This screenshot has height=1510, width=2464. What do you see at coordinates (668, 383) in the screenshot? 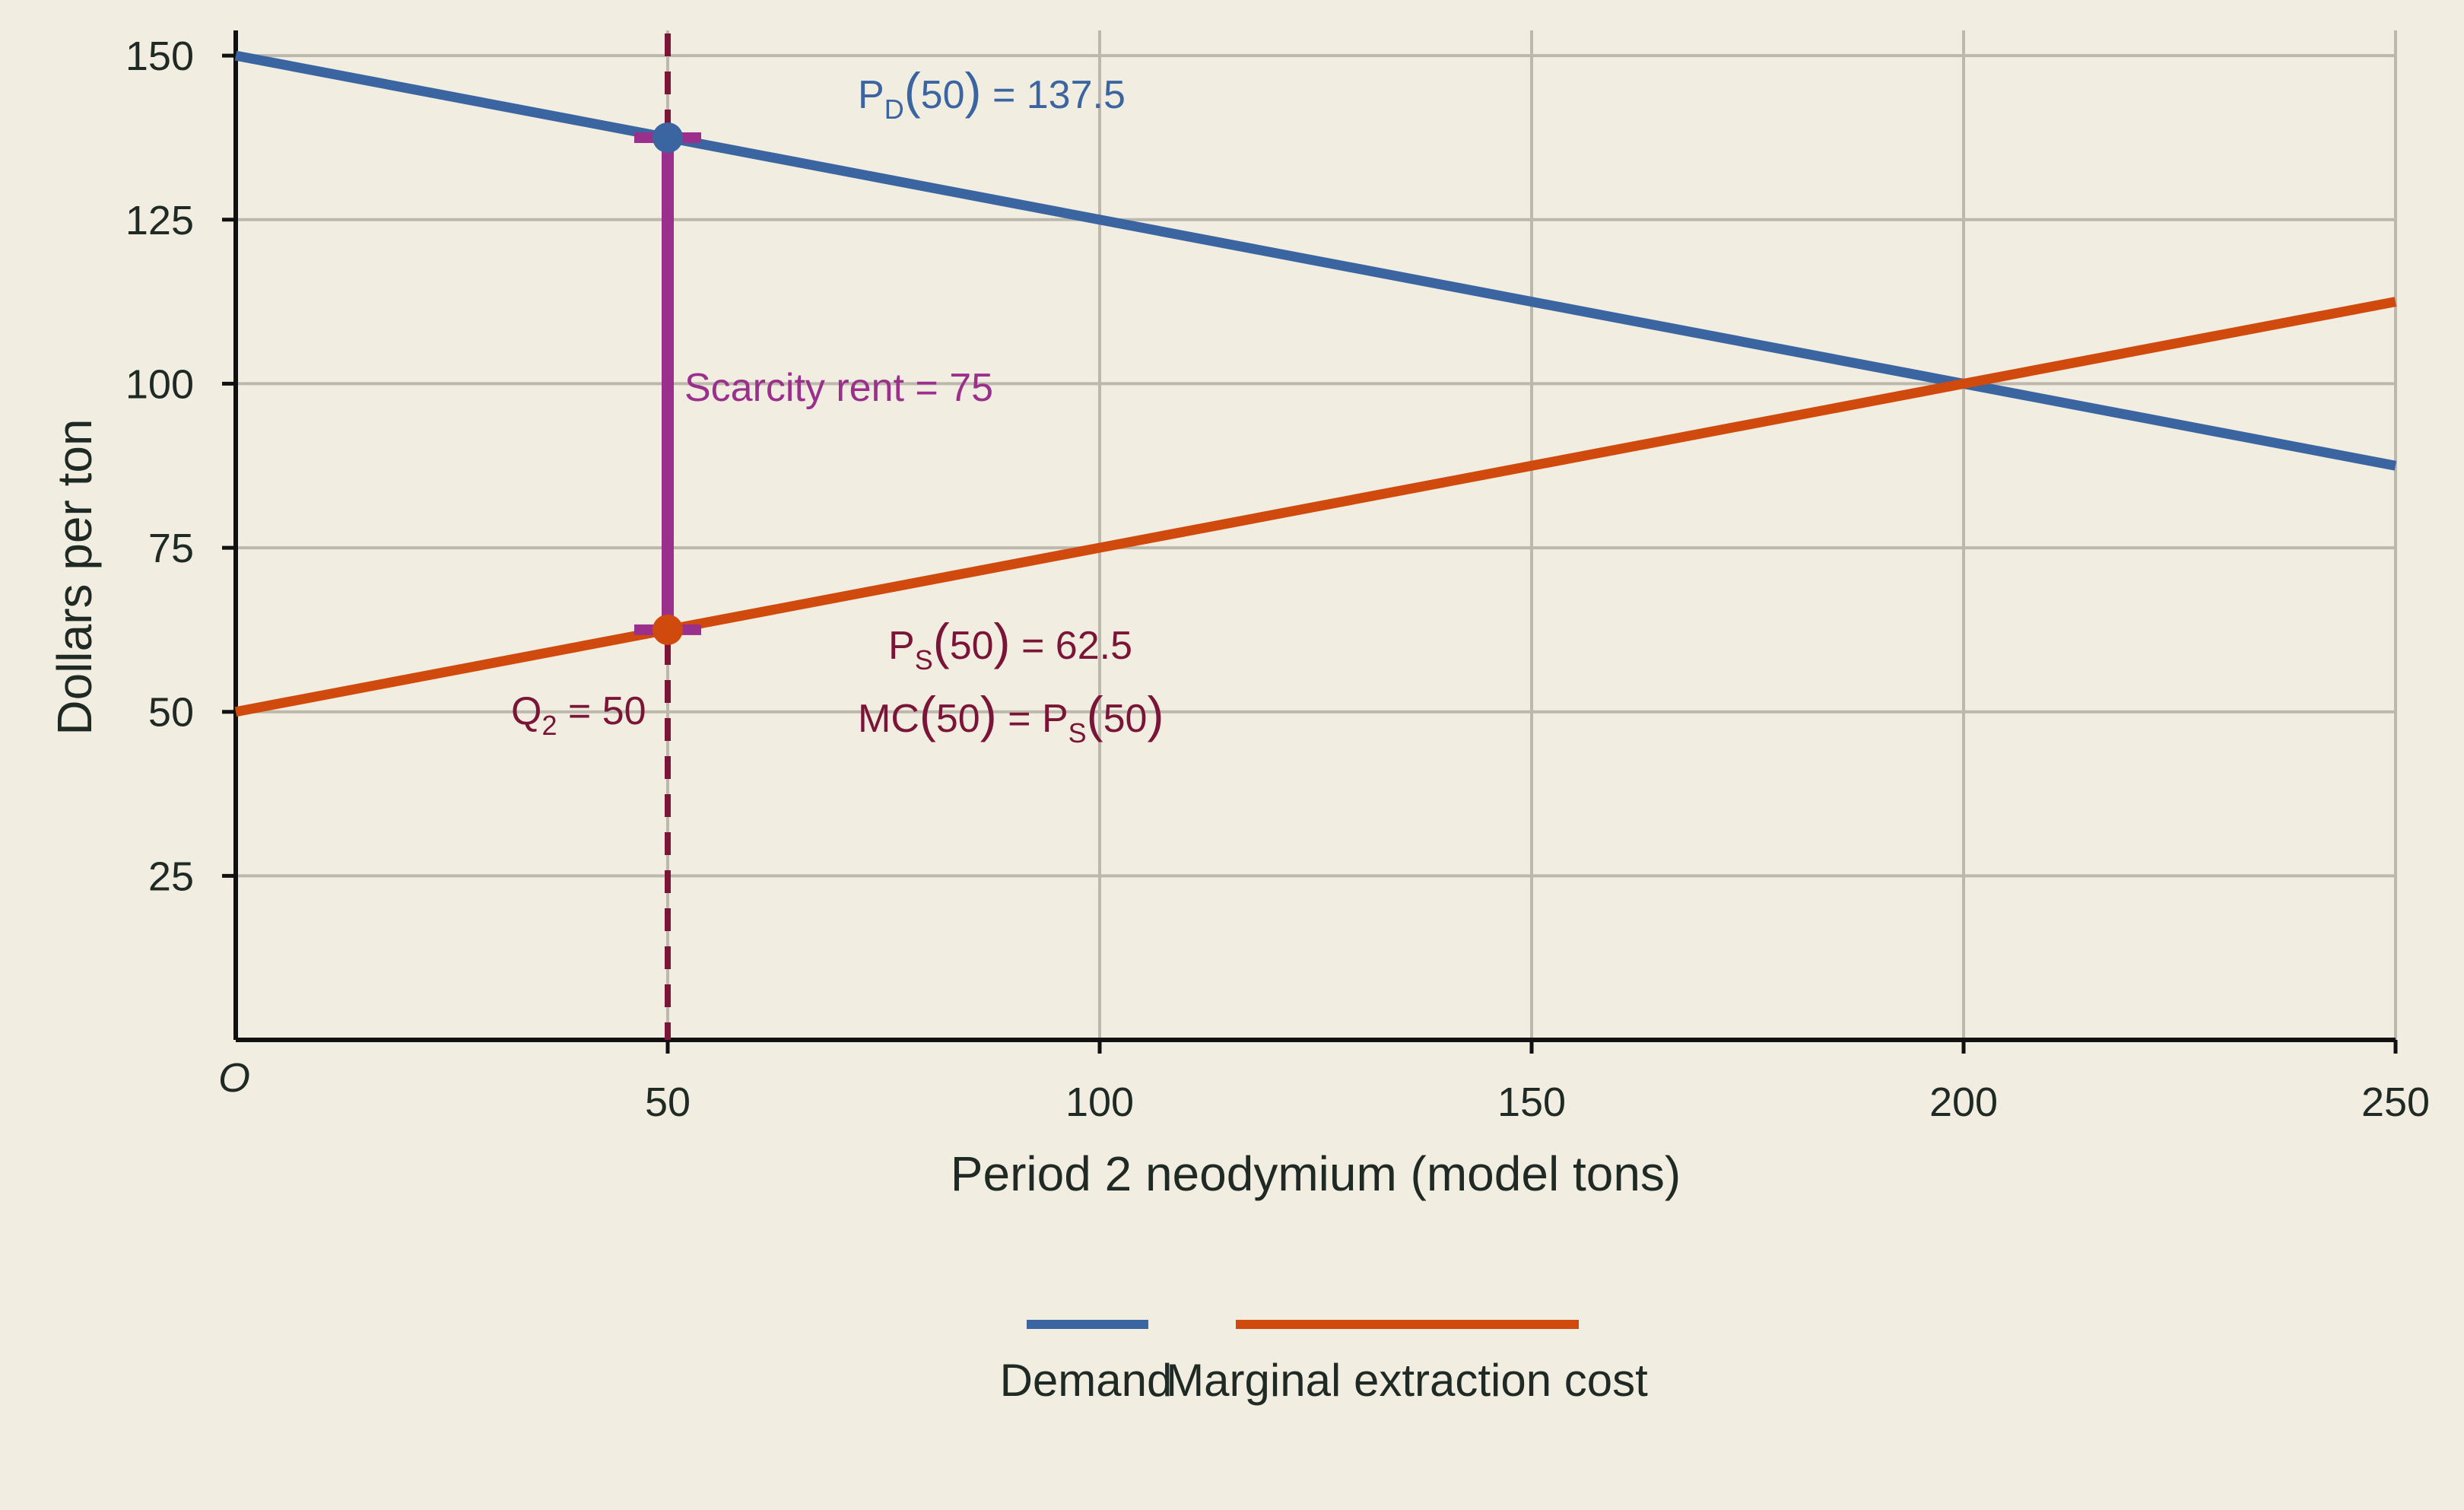
I see `point-layer` at bounding box center [668, 383].